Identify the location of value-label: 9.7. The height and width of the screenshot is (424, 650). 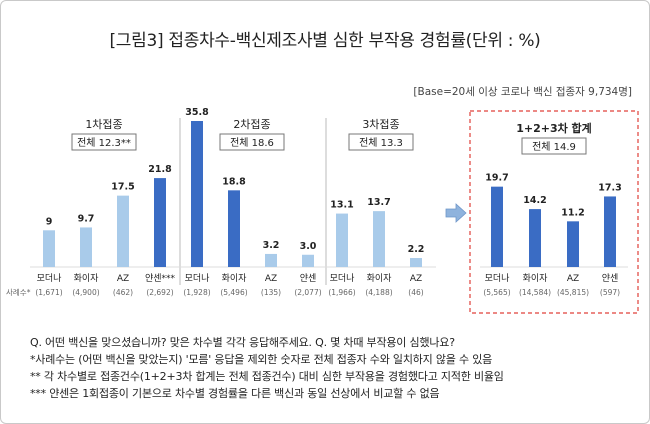
(86, 218).